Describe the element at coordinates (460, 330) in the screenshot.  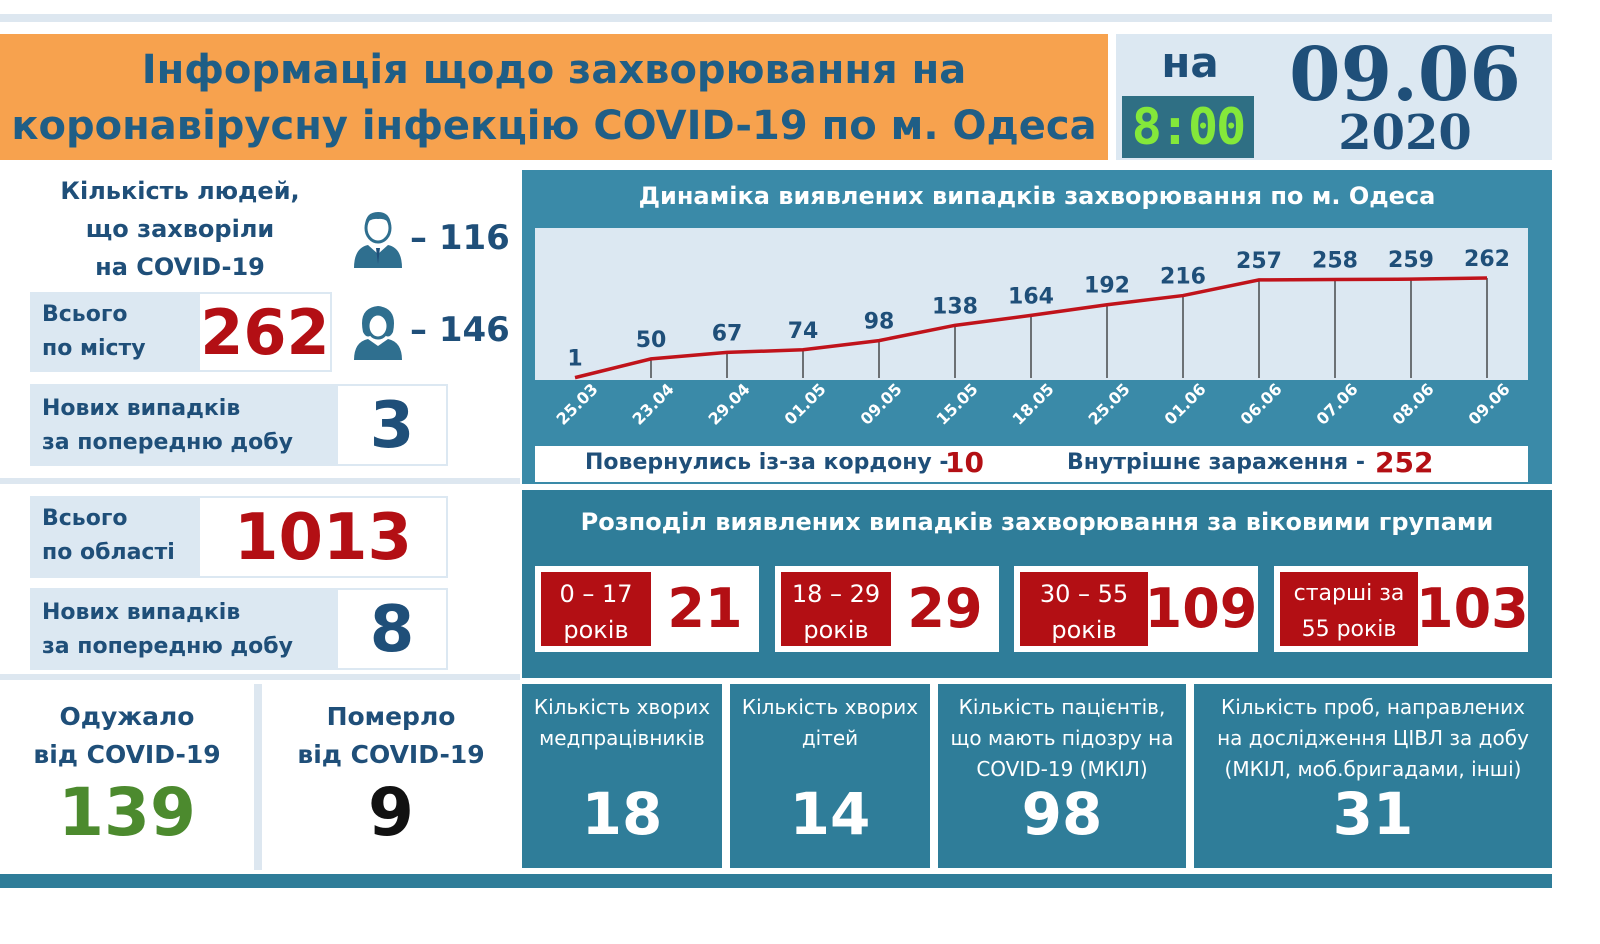
I see `female-count: – 146` at that location.